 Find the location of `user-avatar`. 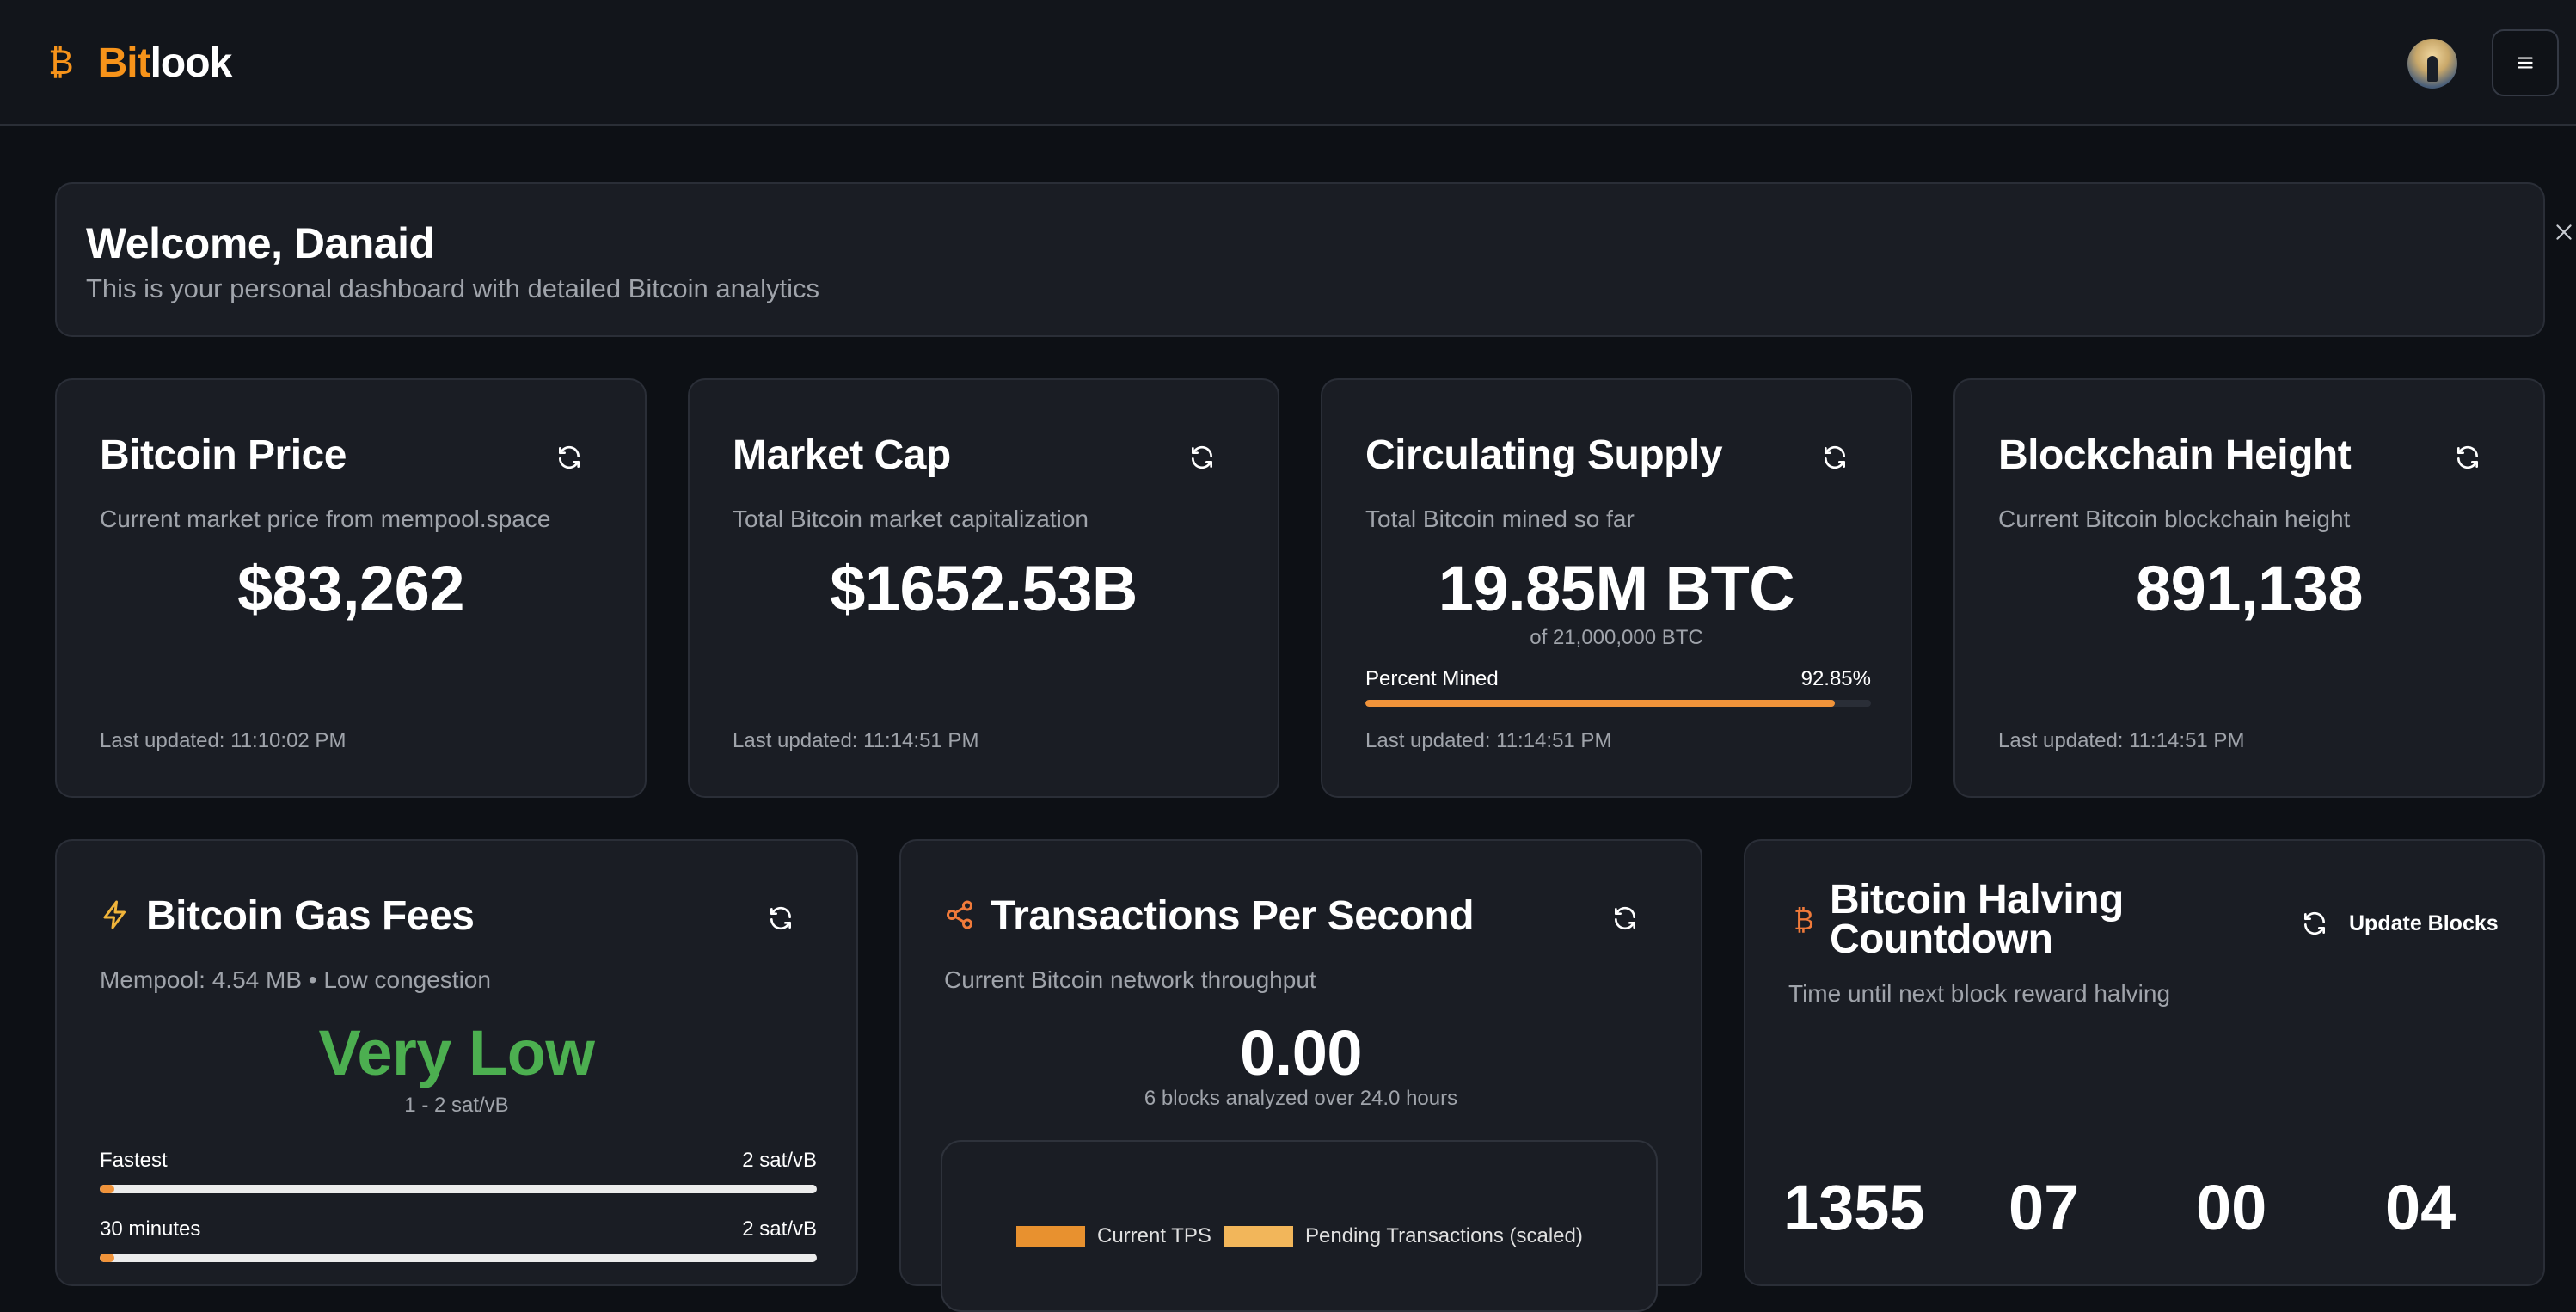

user-avatar is located at coordinates (2432, 64).